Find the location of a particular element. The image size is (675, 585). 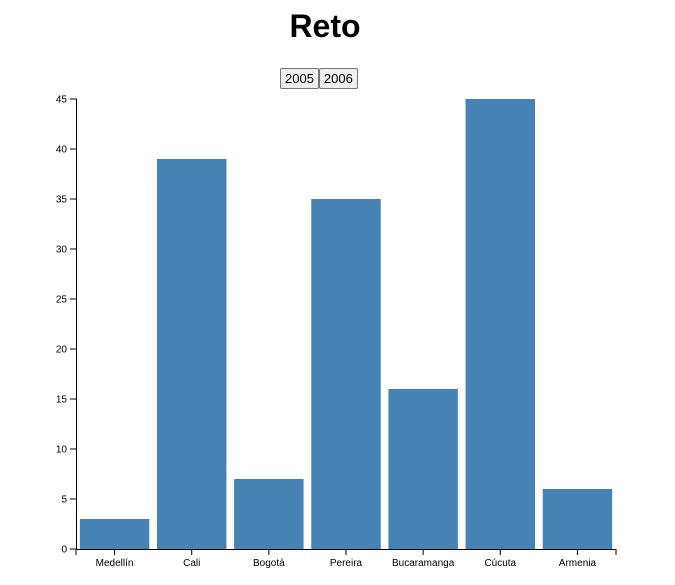

x-tick-label: Cúcuta is located at coordinates (500, 563).